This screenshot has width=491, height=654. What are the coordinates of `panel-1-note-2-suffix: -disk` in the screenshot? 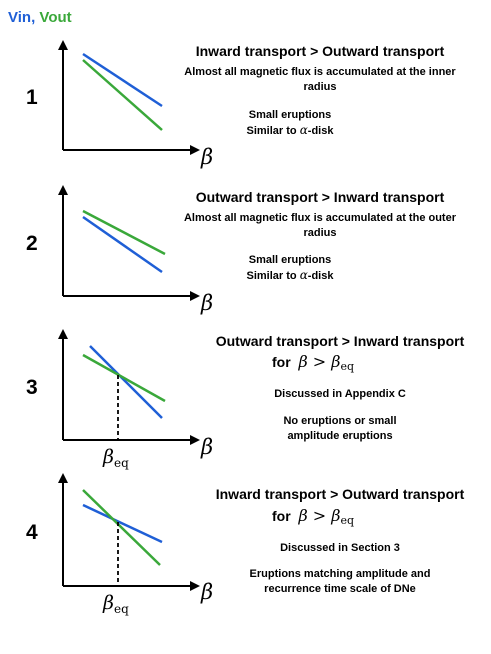 It's located at (320, 131).